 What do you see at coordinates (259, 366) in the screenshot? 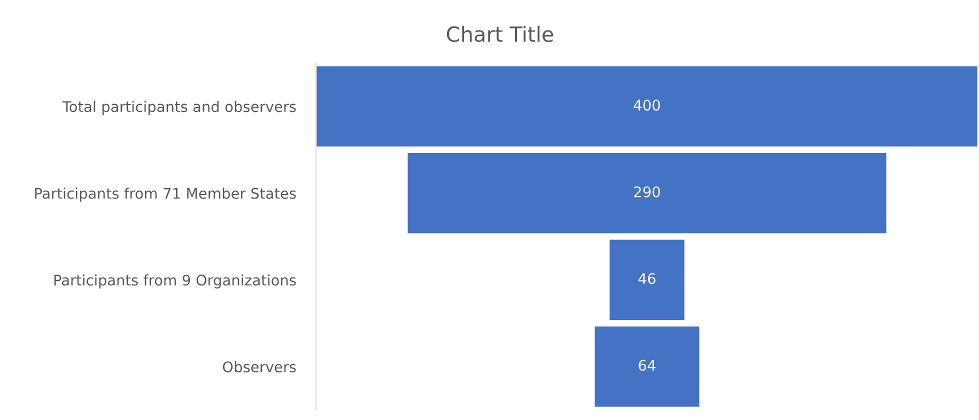
I see `category-label: Observers` at bounding box center [259, 366].